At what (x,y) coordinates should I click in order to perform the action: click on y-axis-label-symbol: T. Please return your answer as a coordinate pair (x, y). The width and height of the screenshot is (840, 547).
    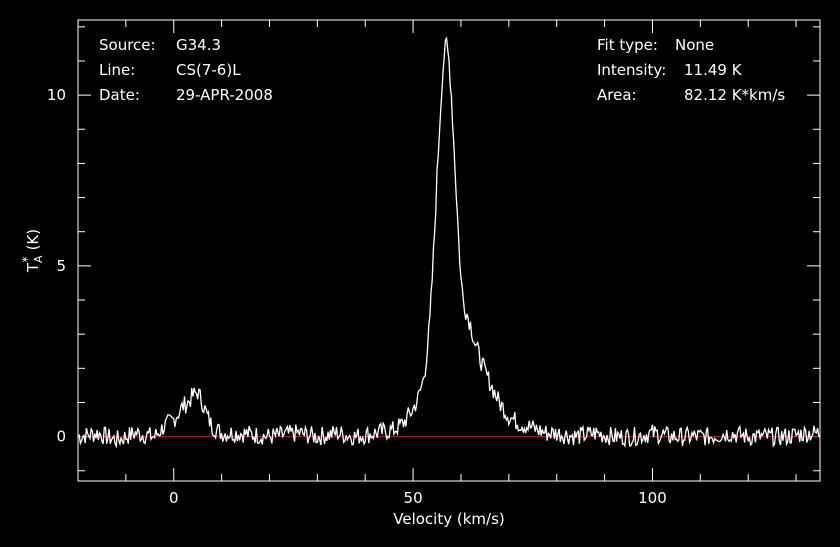
    Looking at the image, I should click on (33, 267).